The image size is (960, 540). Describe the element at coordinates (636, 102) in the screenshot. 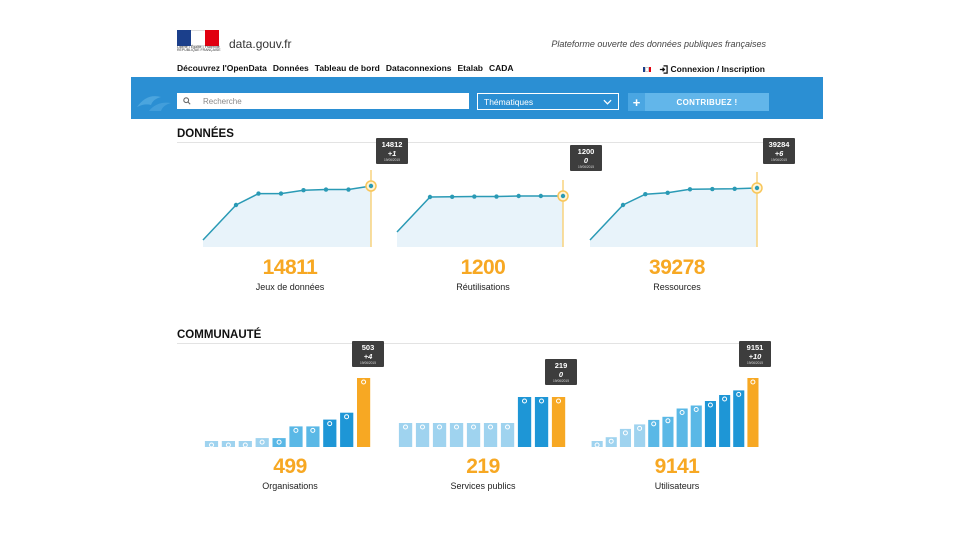

I see `plus-icon: +` at that location.